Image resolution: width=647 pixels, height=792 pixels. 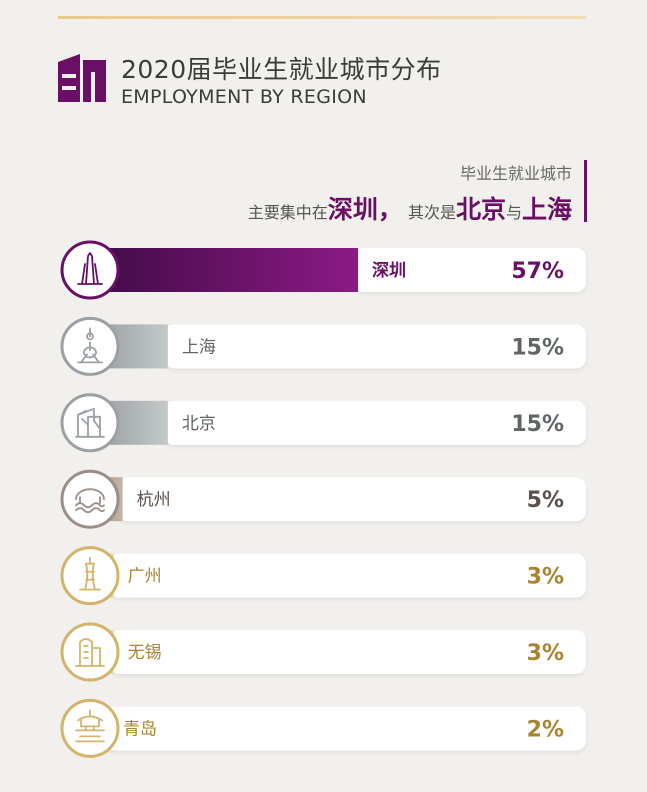 I want to click on category-label: 杭州, so click(x=154, y=500).